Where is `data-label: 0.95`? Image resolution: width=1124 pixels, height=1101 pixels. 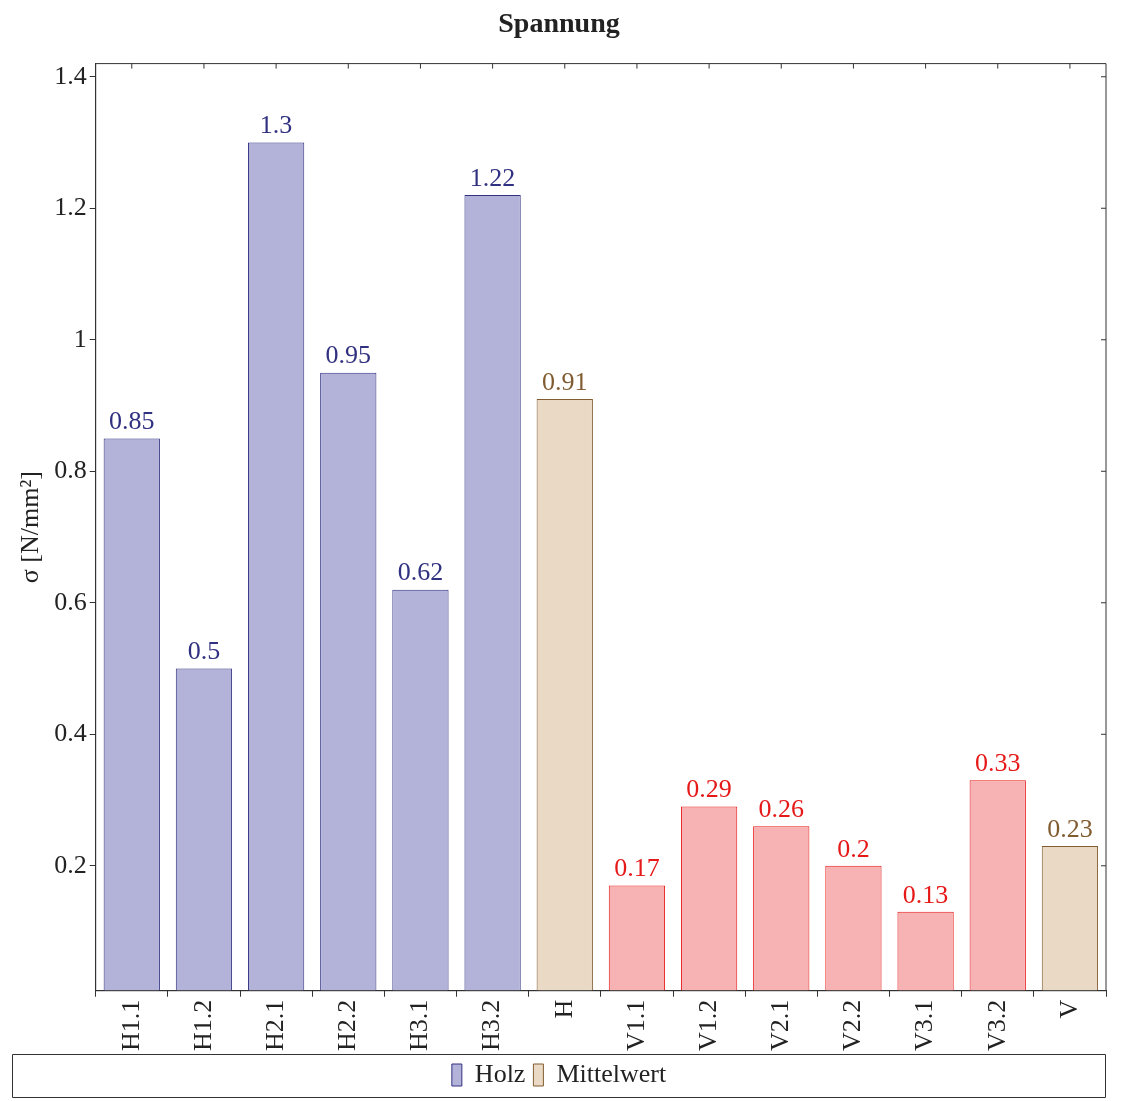 data-label: 0.95 is located at coordinates (348, 355).